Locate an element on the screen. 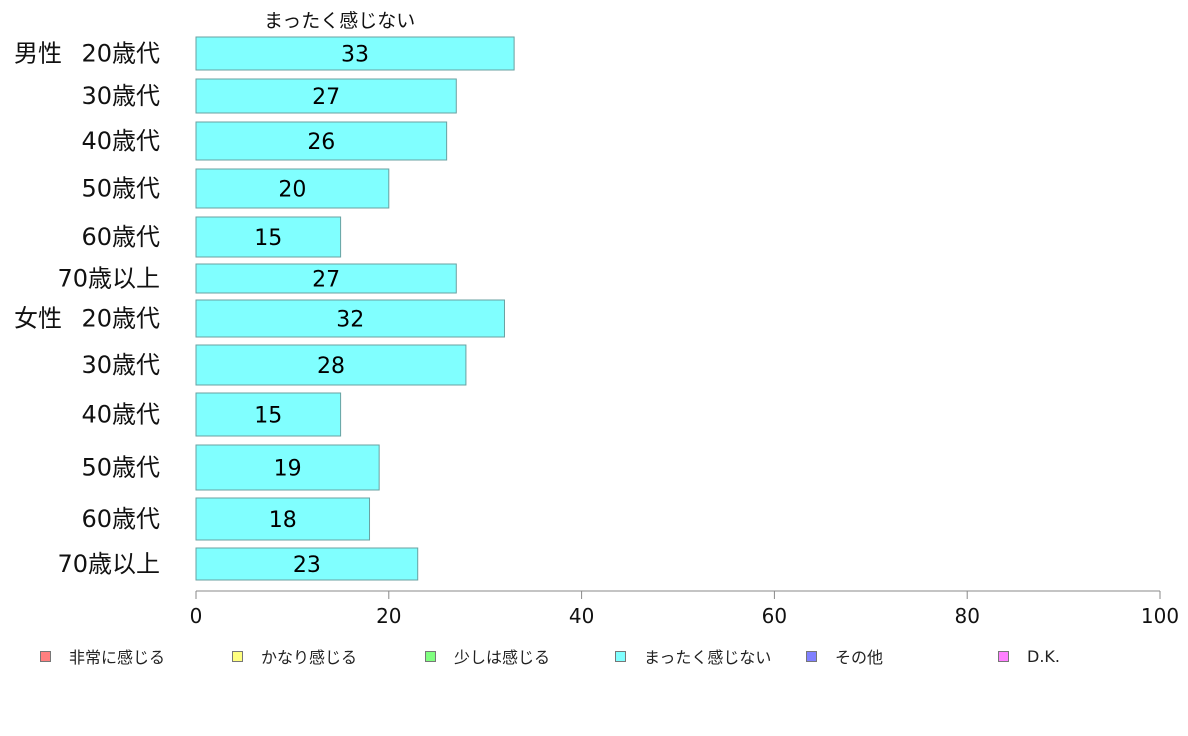 This screenshot has width=1188, height=736. x-tick-label: 20 is located at coordinates (388, 616).